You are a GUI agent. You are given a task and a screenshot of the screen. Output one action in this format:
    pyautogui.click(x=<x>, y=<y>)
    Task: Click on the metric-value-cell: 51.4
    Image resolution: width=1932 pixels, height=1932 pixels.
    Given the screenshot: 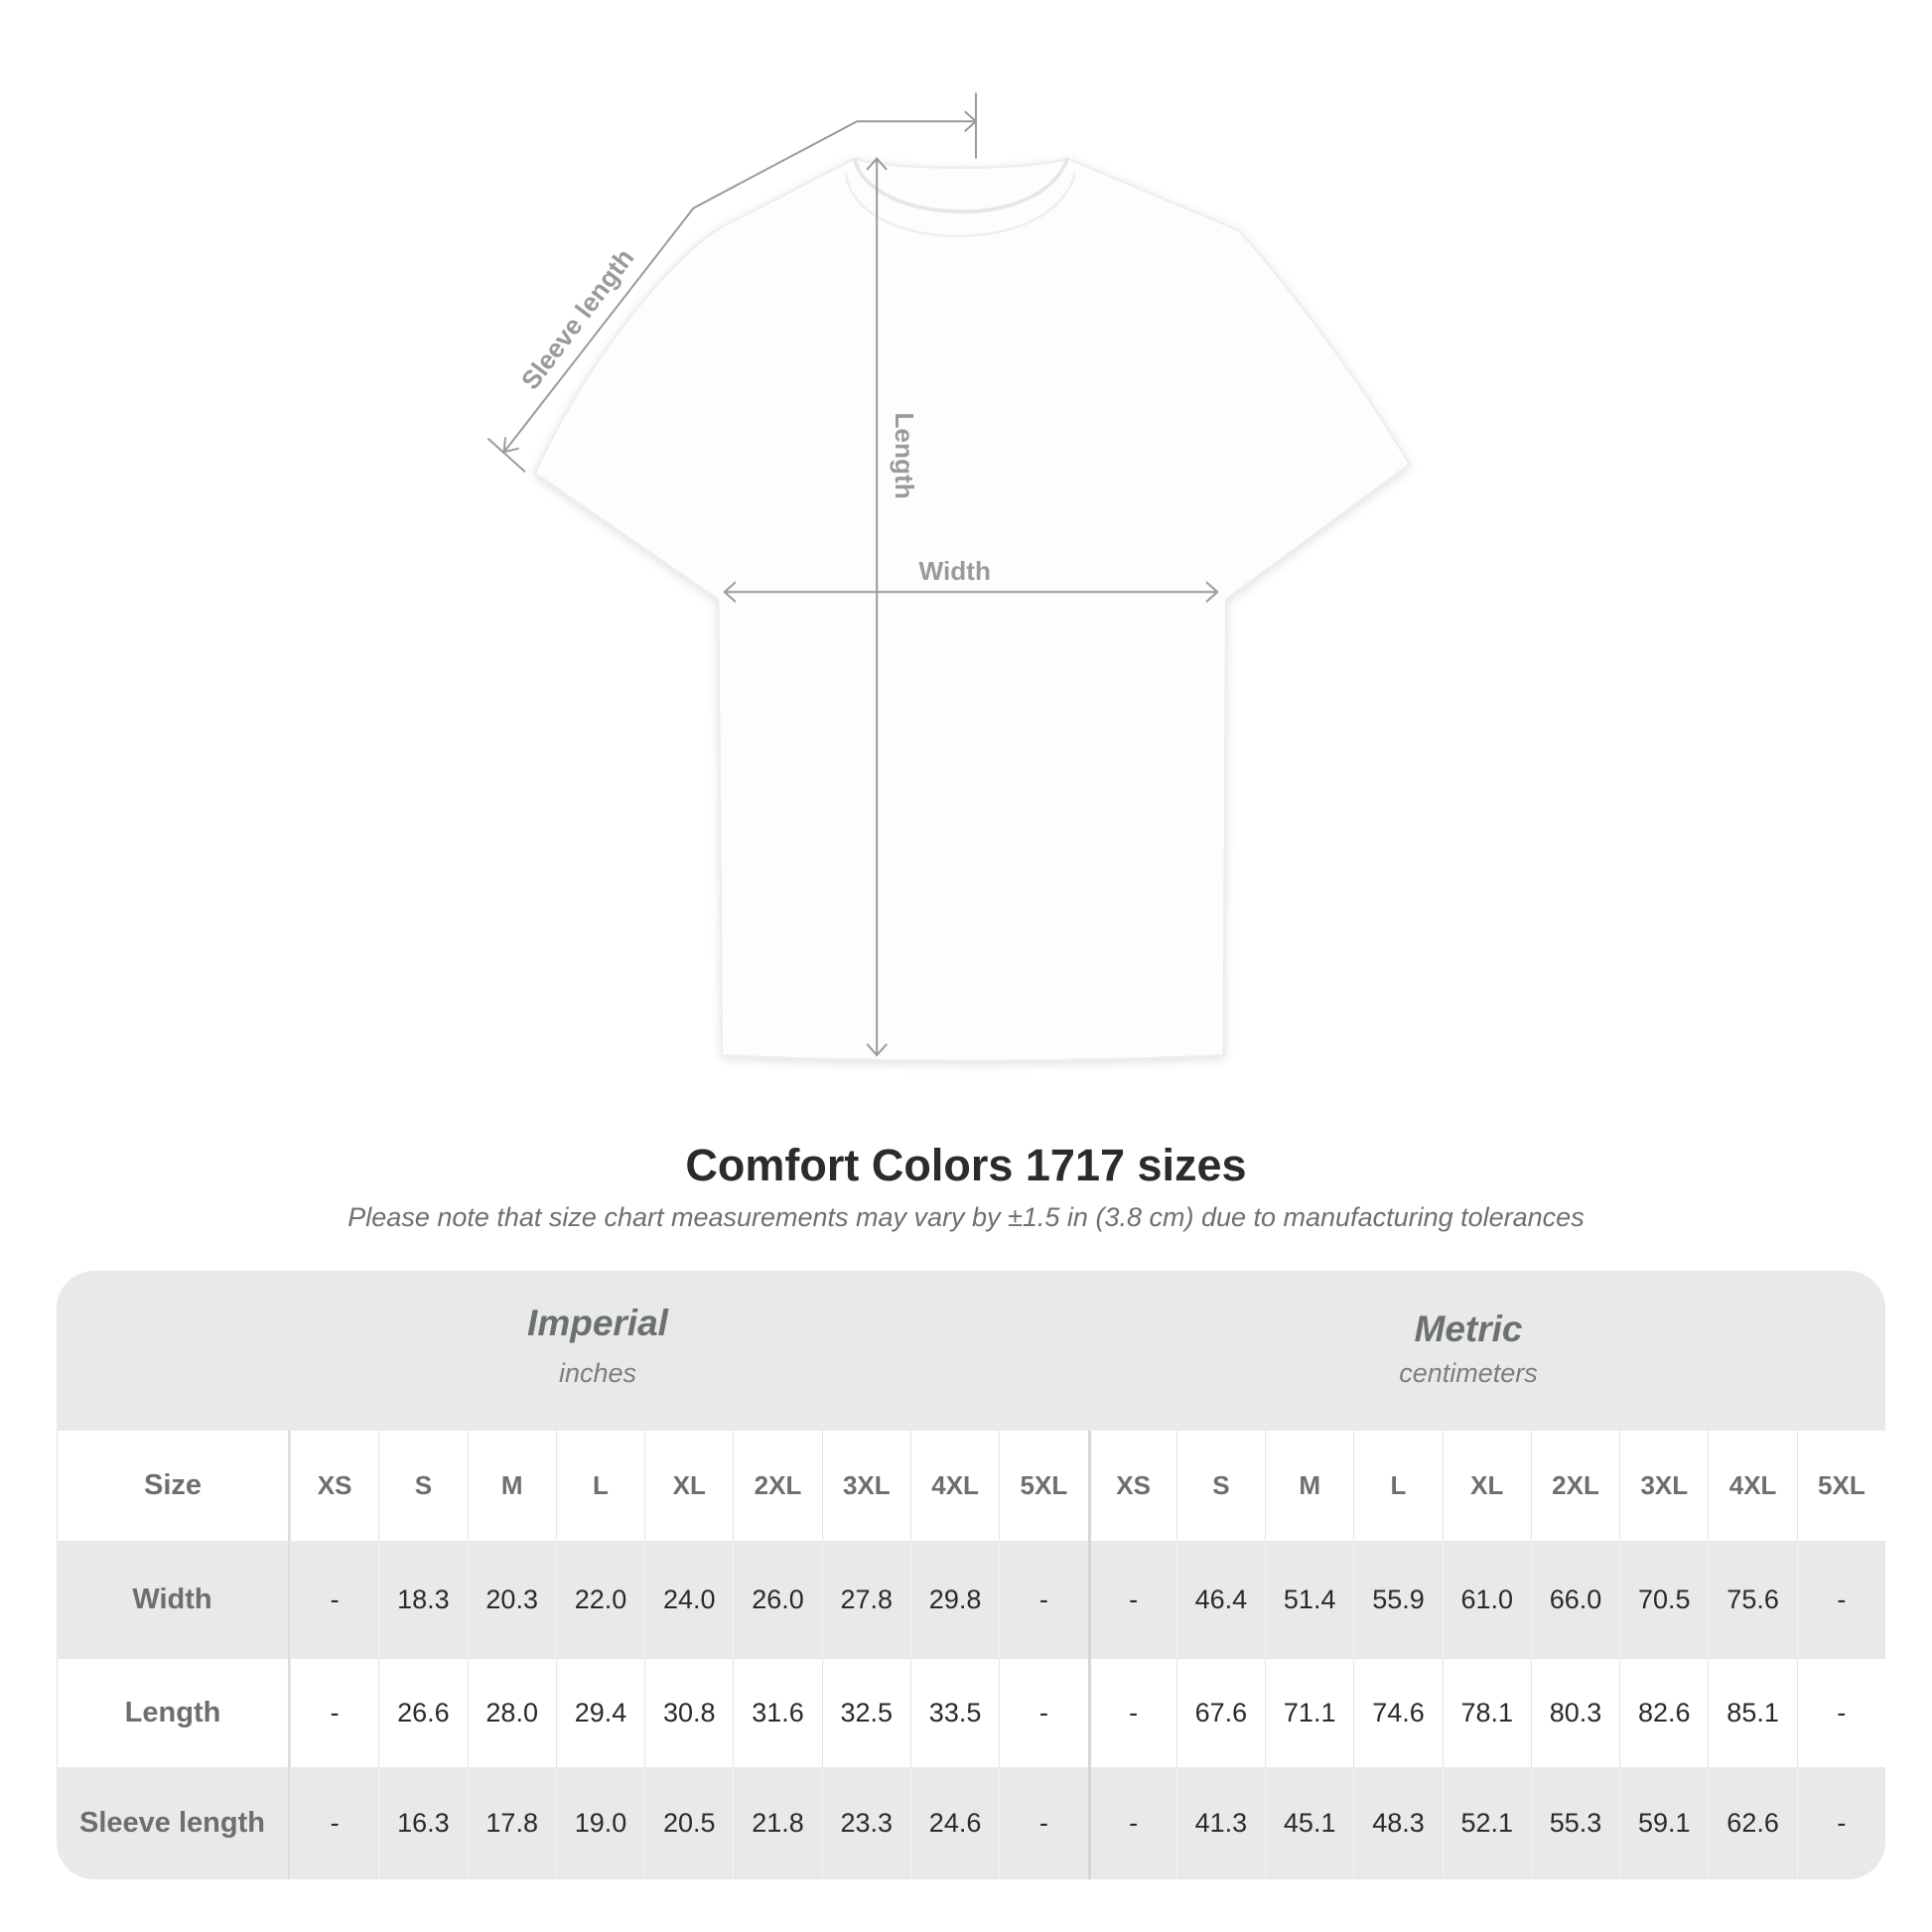 What is the action you would take?
    pyautogui.click(x=1309, y=1600)
    